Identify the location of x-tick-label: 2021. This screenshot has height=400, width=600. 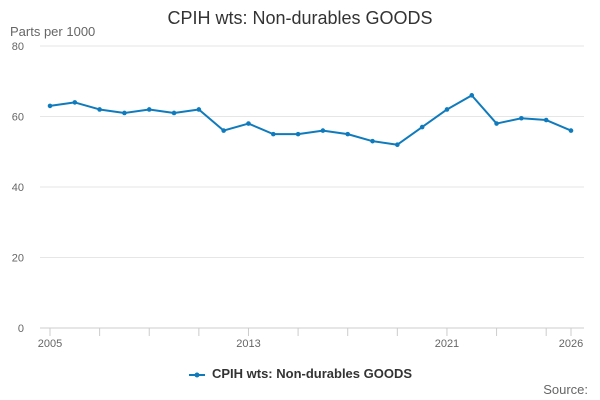
(447, 344).